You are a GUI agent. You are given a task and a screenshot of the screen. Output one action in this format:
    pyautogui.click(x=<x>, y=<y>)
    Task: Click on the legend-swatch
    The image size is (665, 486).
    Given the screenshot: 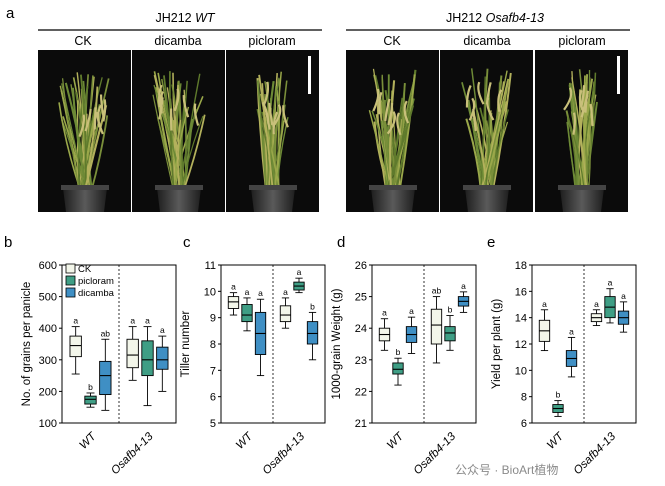 What is the action you would take?
    pyautogui.click(x=70, y=280)
    